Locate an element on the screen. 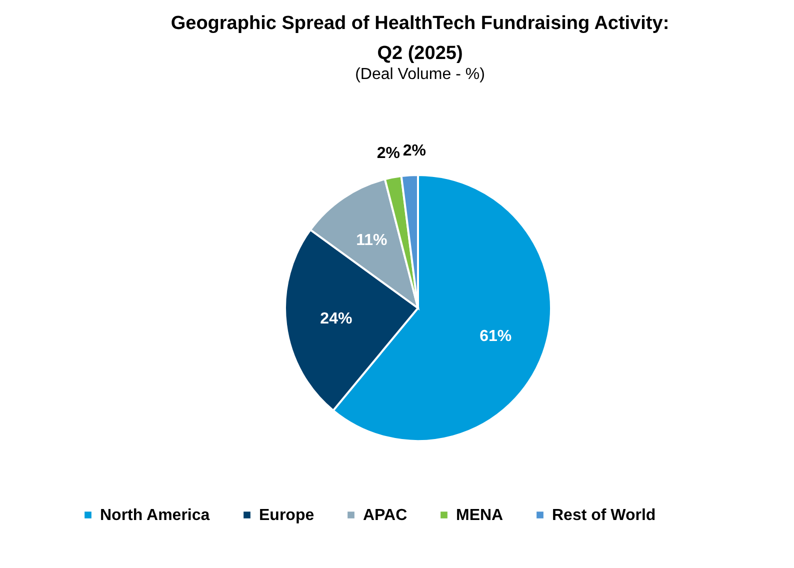  legend-label: APAC is located at coordinates (385, 515).